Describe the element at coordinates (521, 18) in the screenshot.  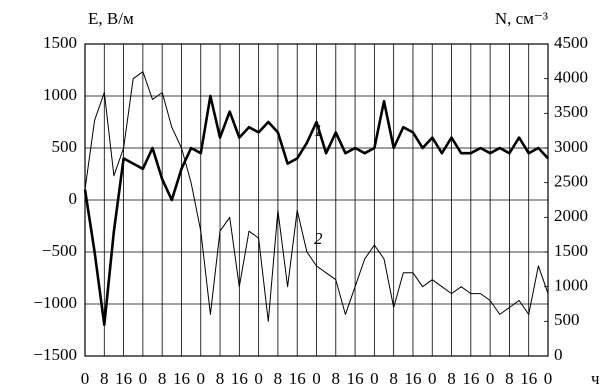
I see `y2-axis-title: N, см⁻³` at that location.